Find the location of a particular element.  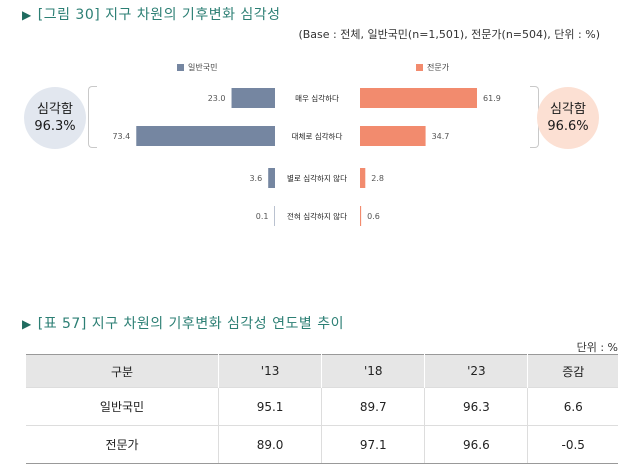

figure-title: ▶ [그림 30] 지구 차원의 기후변화 심각성 is located at coordinates (151, 14).